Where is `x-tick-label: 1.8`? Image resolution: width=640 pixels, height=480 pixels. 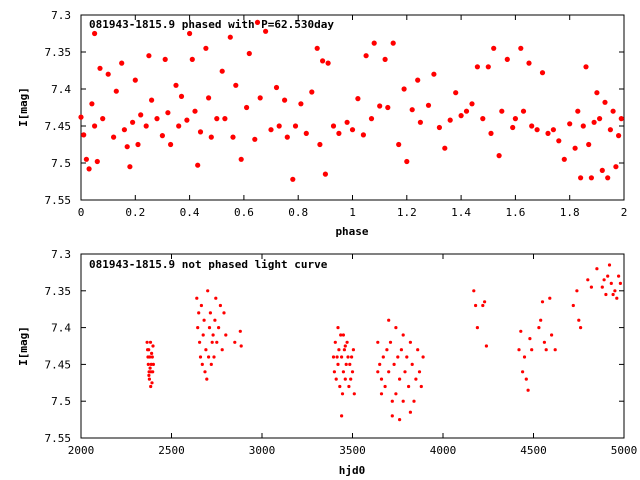 x-tick-label: 1.8 is located at coordinates (570, 212).